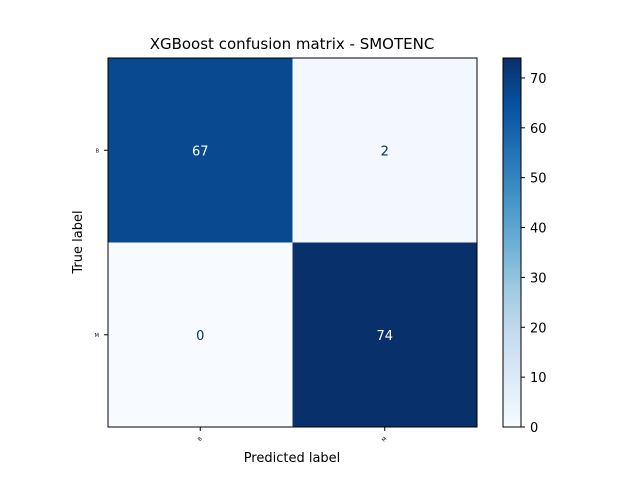  Describe the element at coordinates (538, 179) in the screenshot. I see `colorbar-tick-label: 50` at that location.